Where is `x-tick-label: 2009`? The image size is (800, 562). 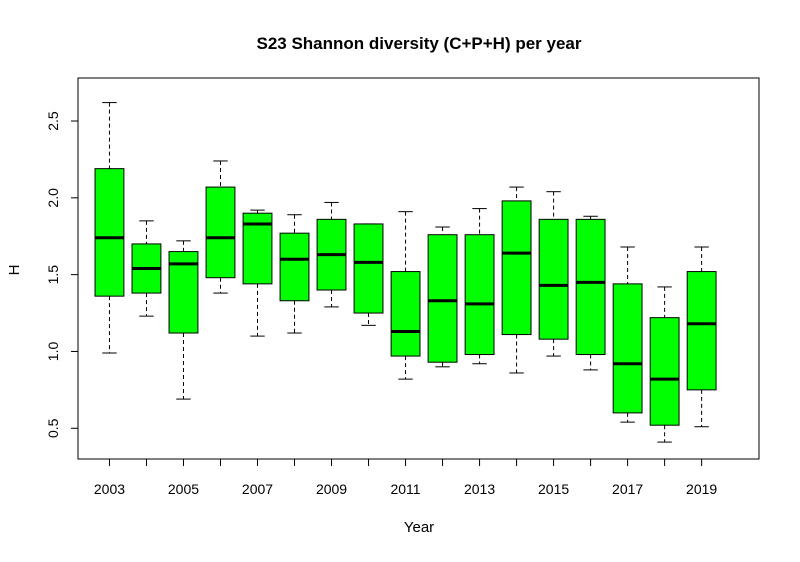
x-tick-label: 2009 is located at coordinates (331, 489).